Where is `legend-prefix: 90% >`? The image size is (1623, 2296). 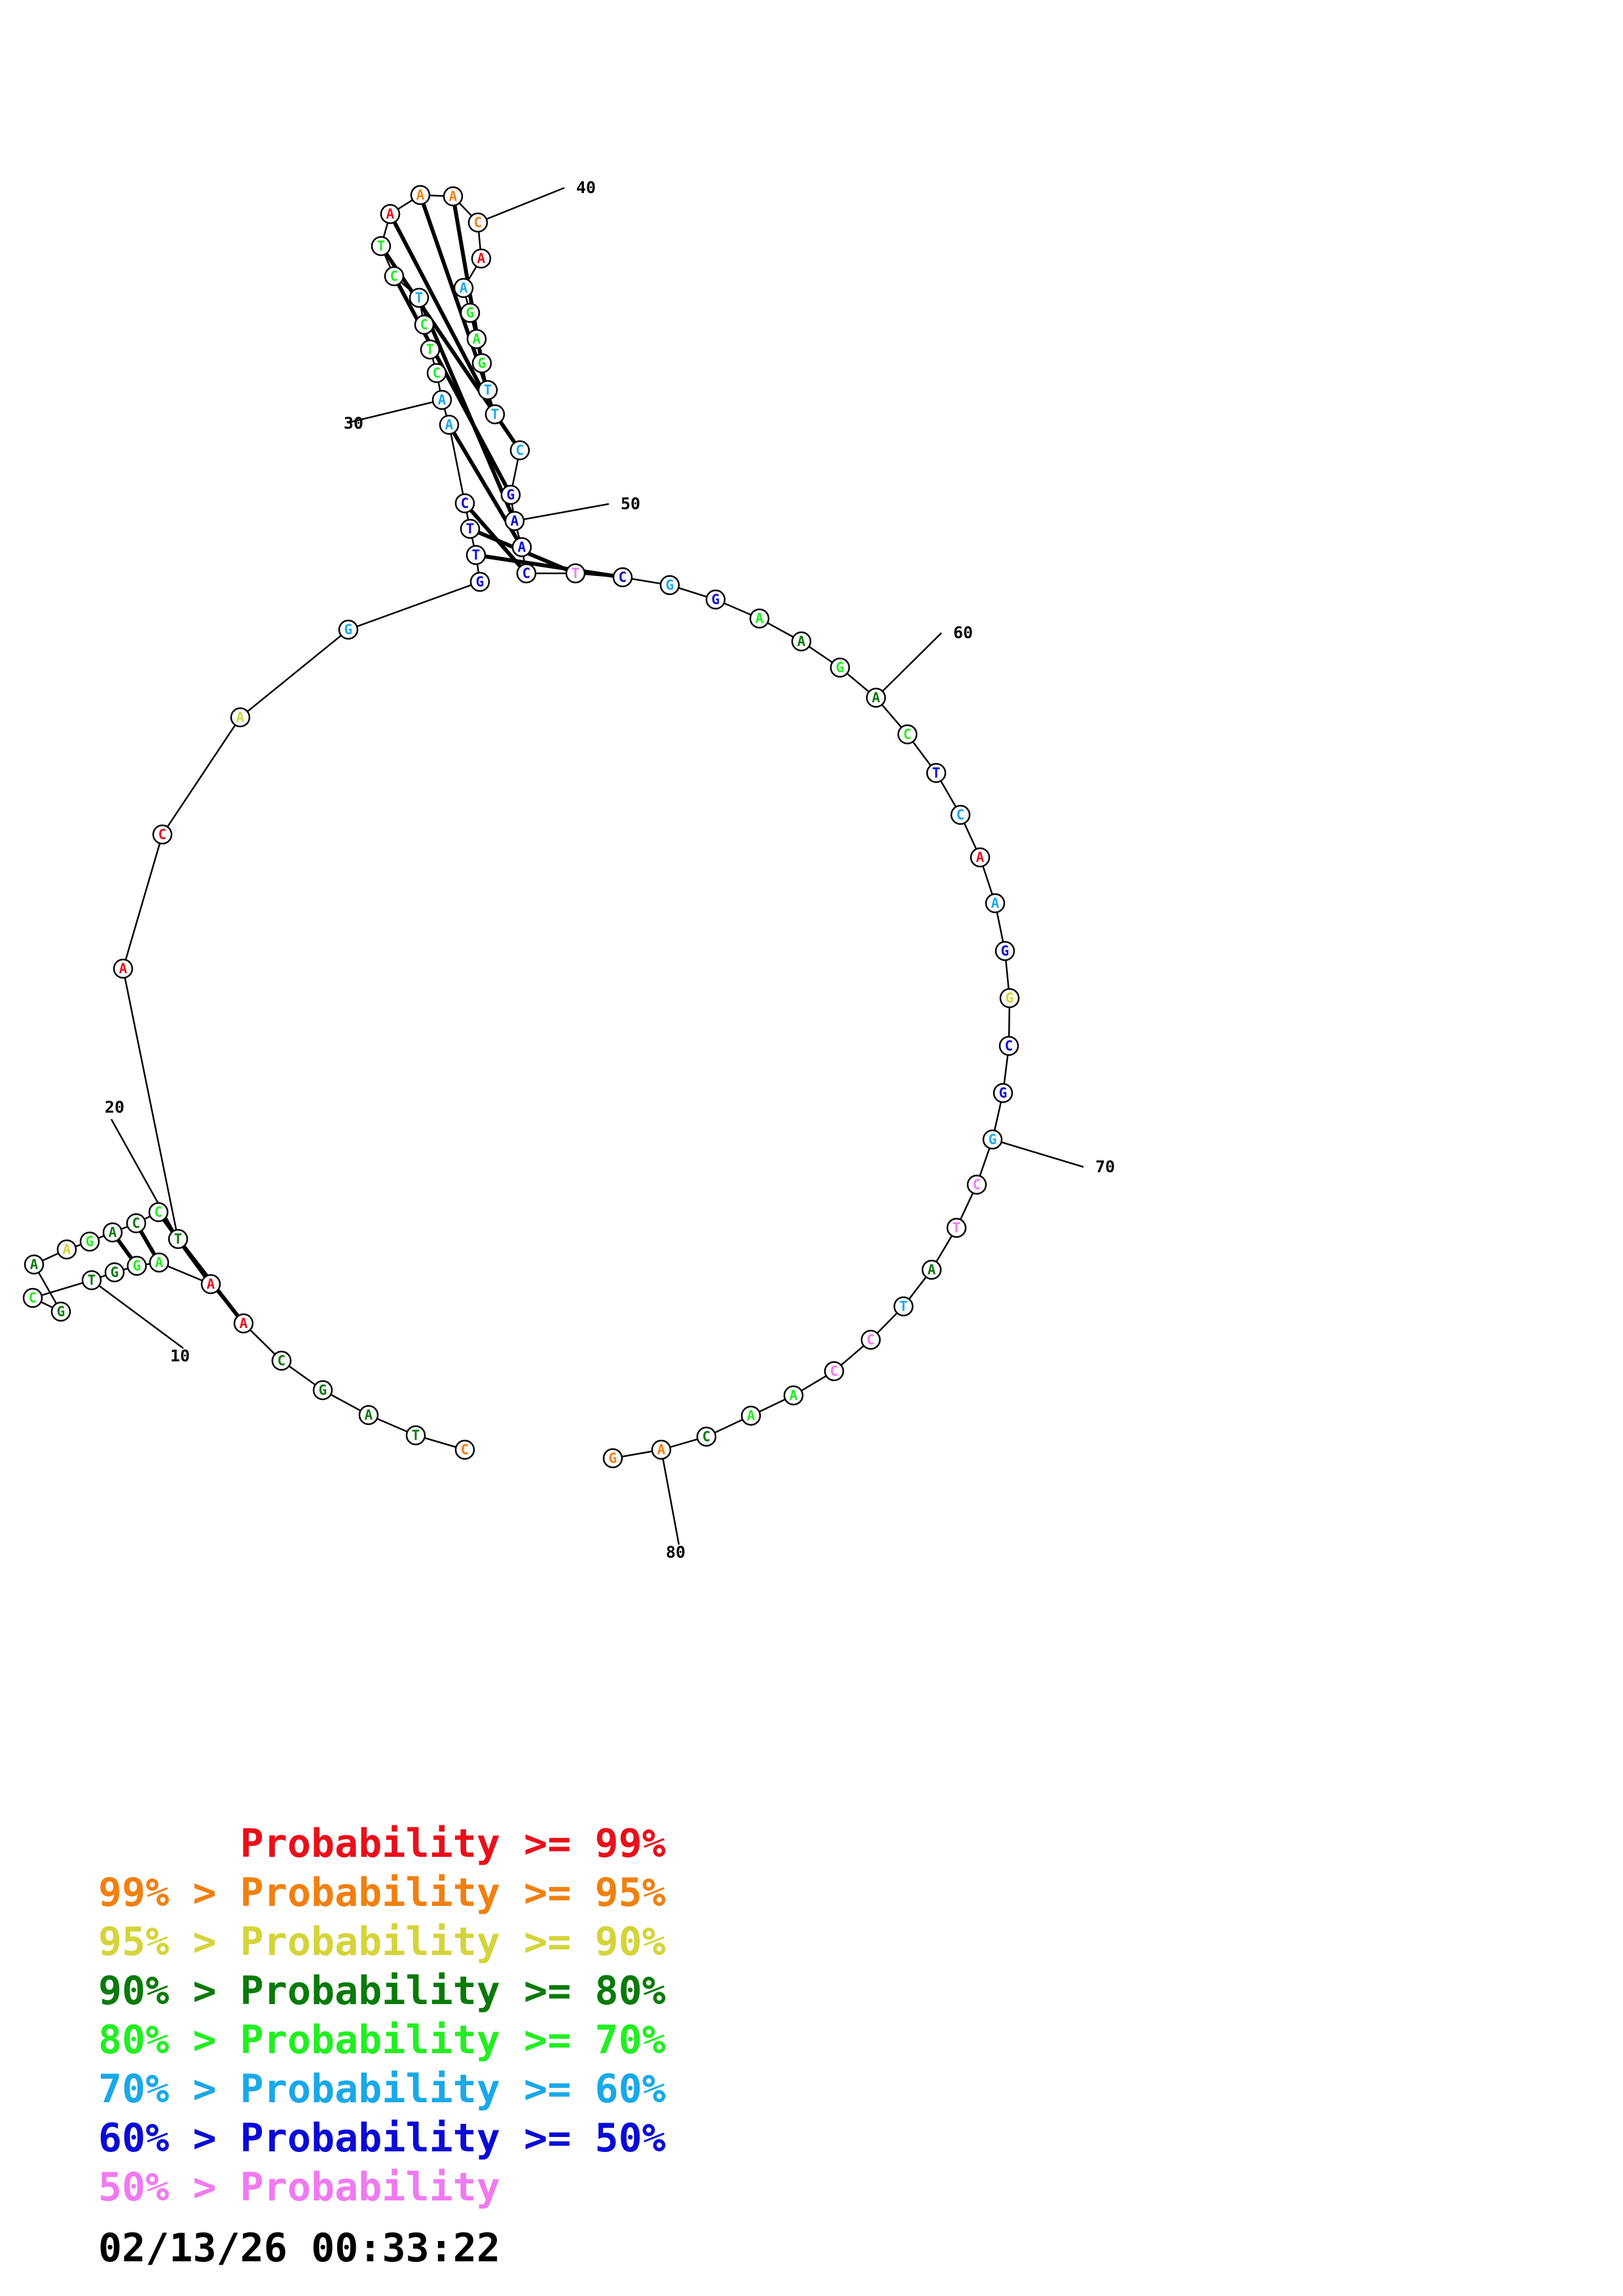 legend-prefix: 90% > is located at coordinates (169, 1991).